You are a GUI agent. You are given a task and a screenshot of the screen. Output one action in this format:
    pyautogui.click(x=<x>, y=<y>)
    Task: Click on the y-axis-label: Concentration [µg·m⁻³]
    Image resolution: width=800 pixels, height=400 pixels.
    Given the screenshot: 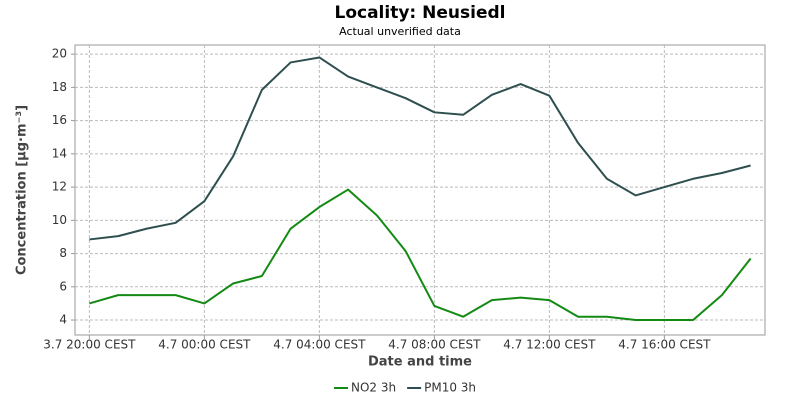 What is the action you would take?
    pyautogui.click(x=22, y=190)
    